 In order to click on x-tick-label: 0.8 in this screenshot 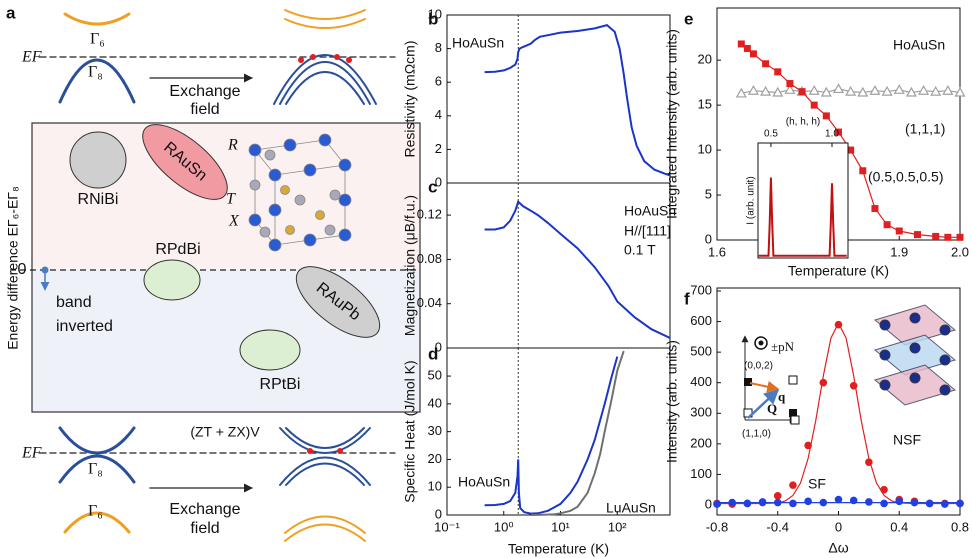, I will do `click(960, 526)`.